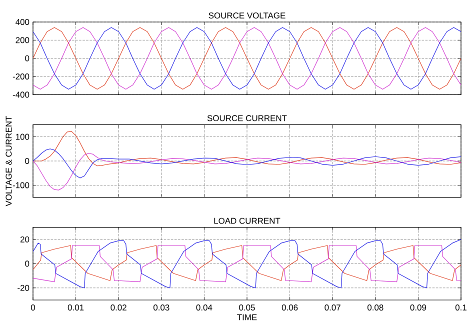 The height and width of the screenshot is (328, 474). I want to click on x-axis-title: TIME, so click(247, 317).